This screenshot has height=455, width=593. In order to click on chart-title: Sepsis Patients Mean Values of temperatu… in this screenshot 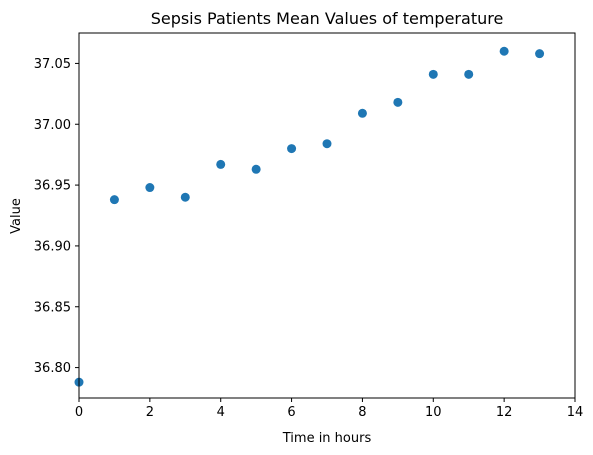, I will do `click(327, 18)`.